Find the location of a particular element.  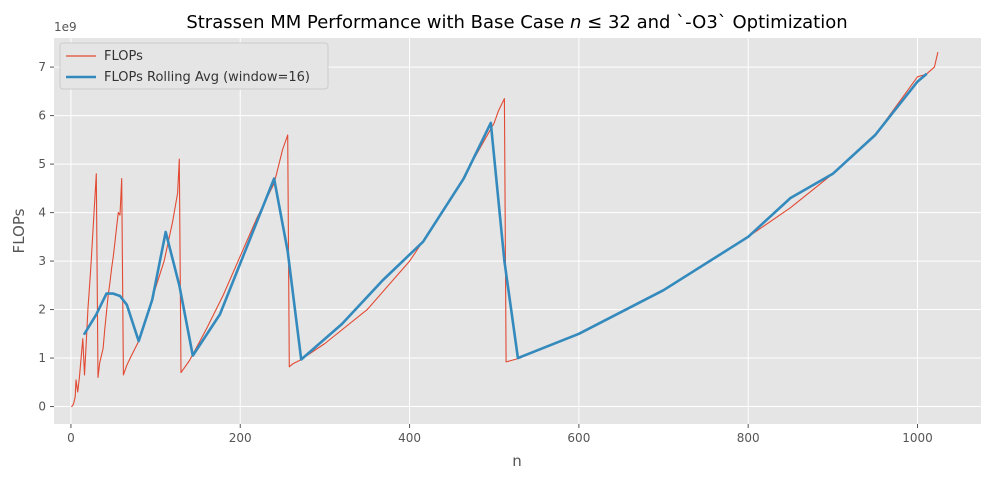

x-tick-label: 600 is located at coordinates (578, 438).